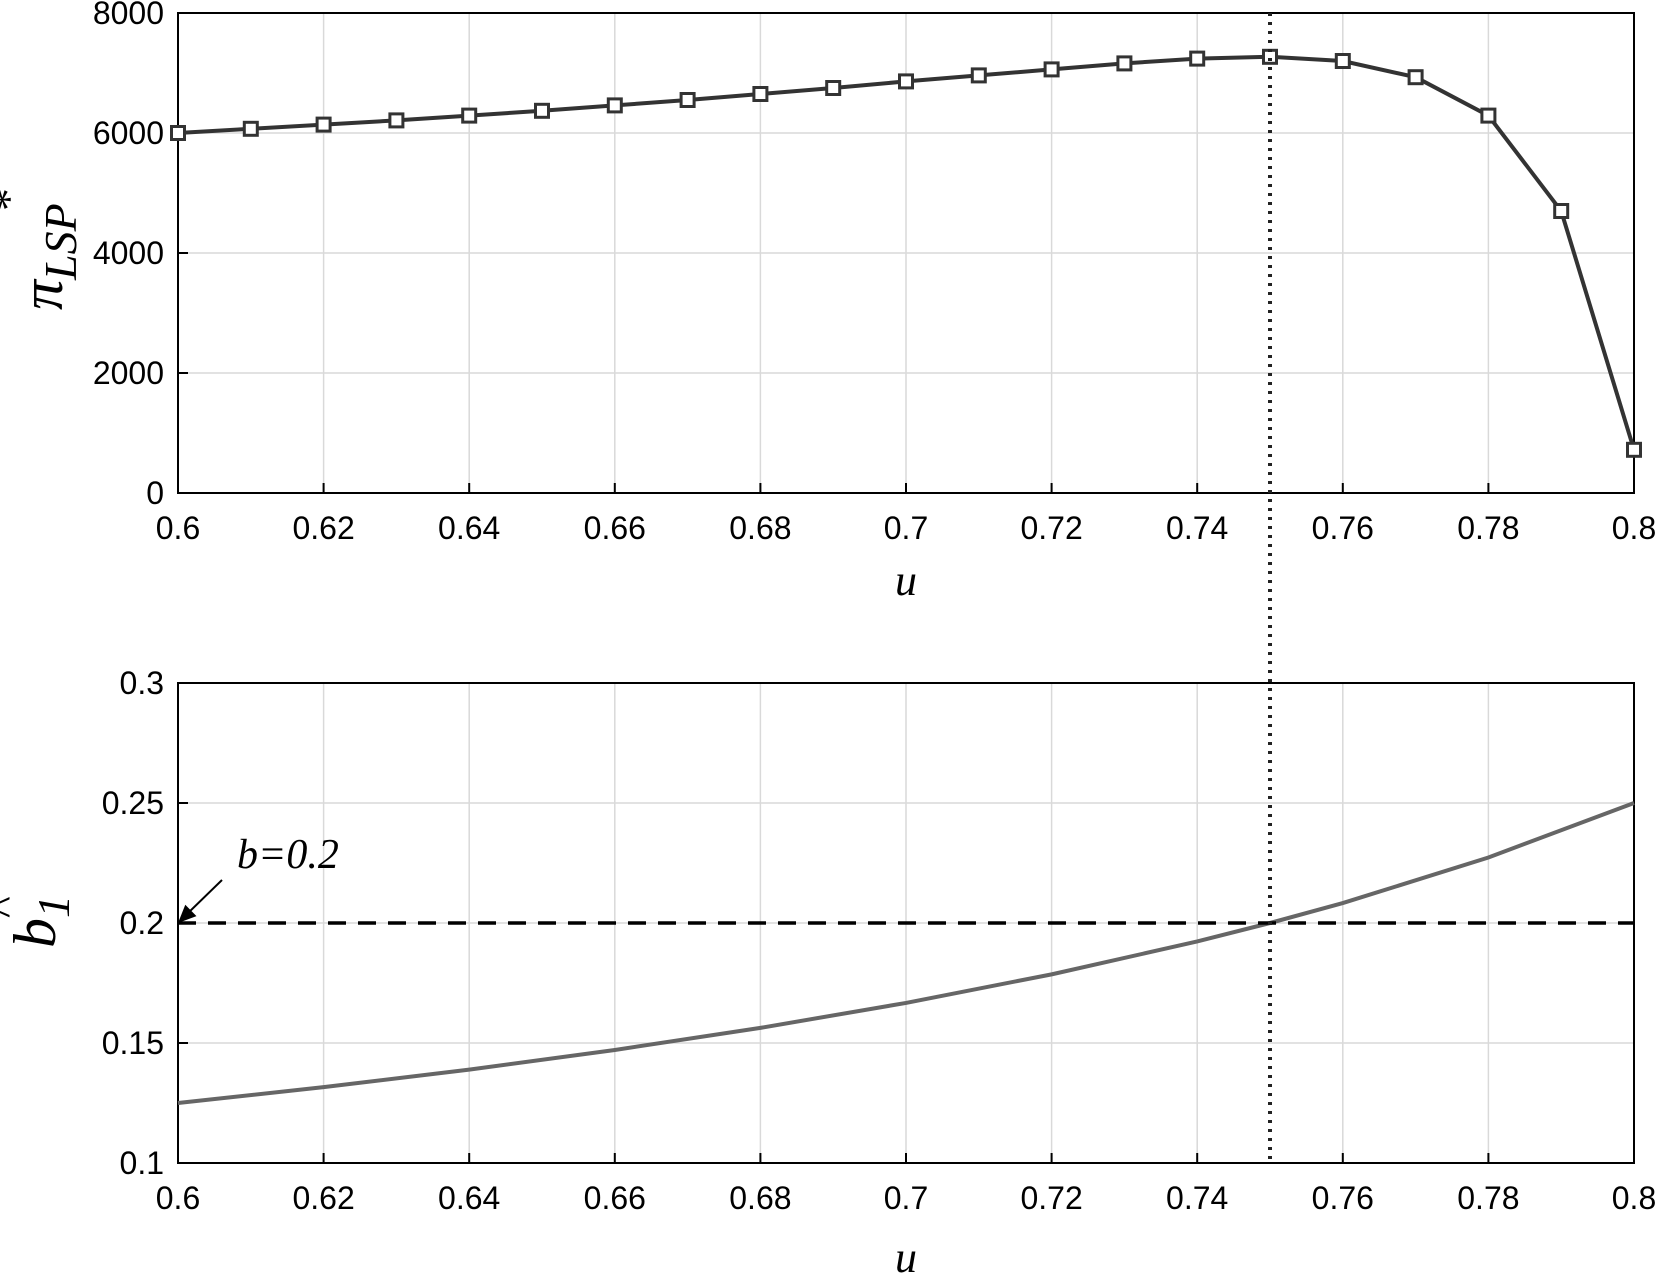 This screenshot has width=1663, height=1275. I want to click on y-tick-label: 0, so click(155, 493).